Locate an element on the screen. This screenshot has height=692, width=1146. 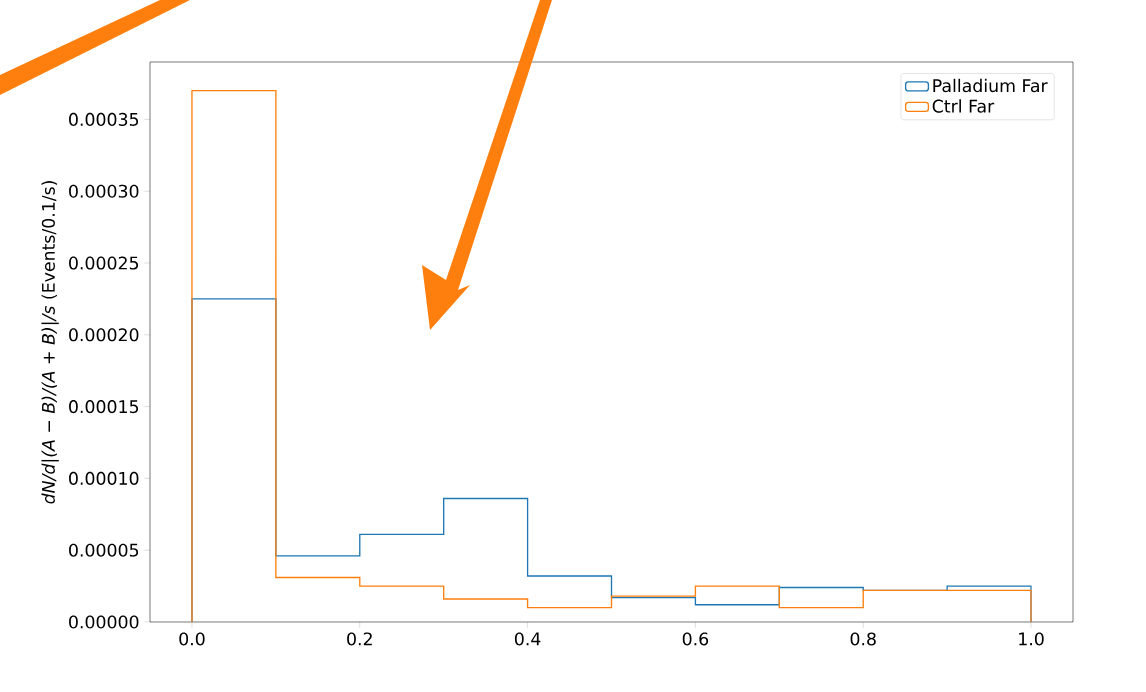
y-tick-label: 0.00005 is located at coordinates (104, 550).